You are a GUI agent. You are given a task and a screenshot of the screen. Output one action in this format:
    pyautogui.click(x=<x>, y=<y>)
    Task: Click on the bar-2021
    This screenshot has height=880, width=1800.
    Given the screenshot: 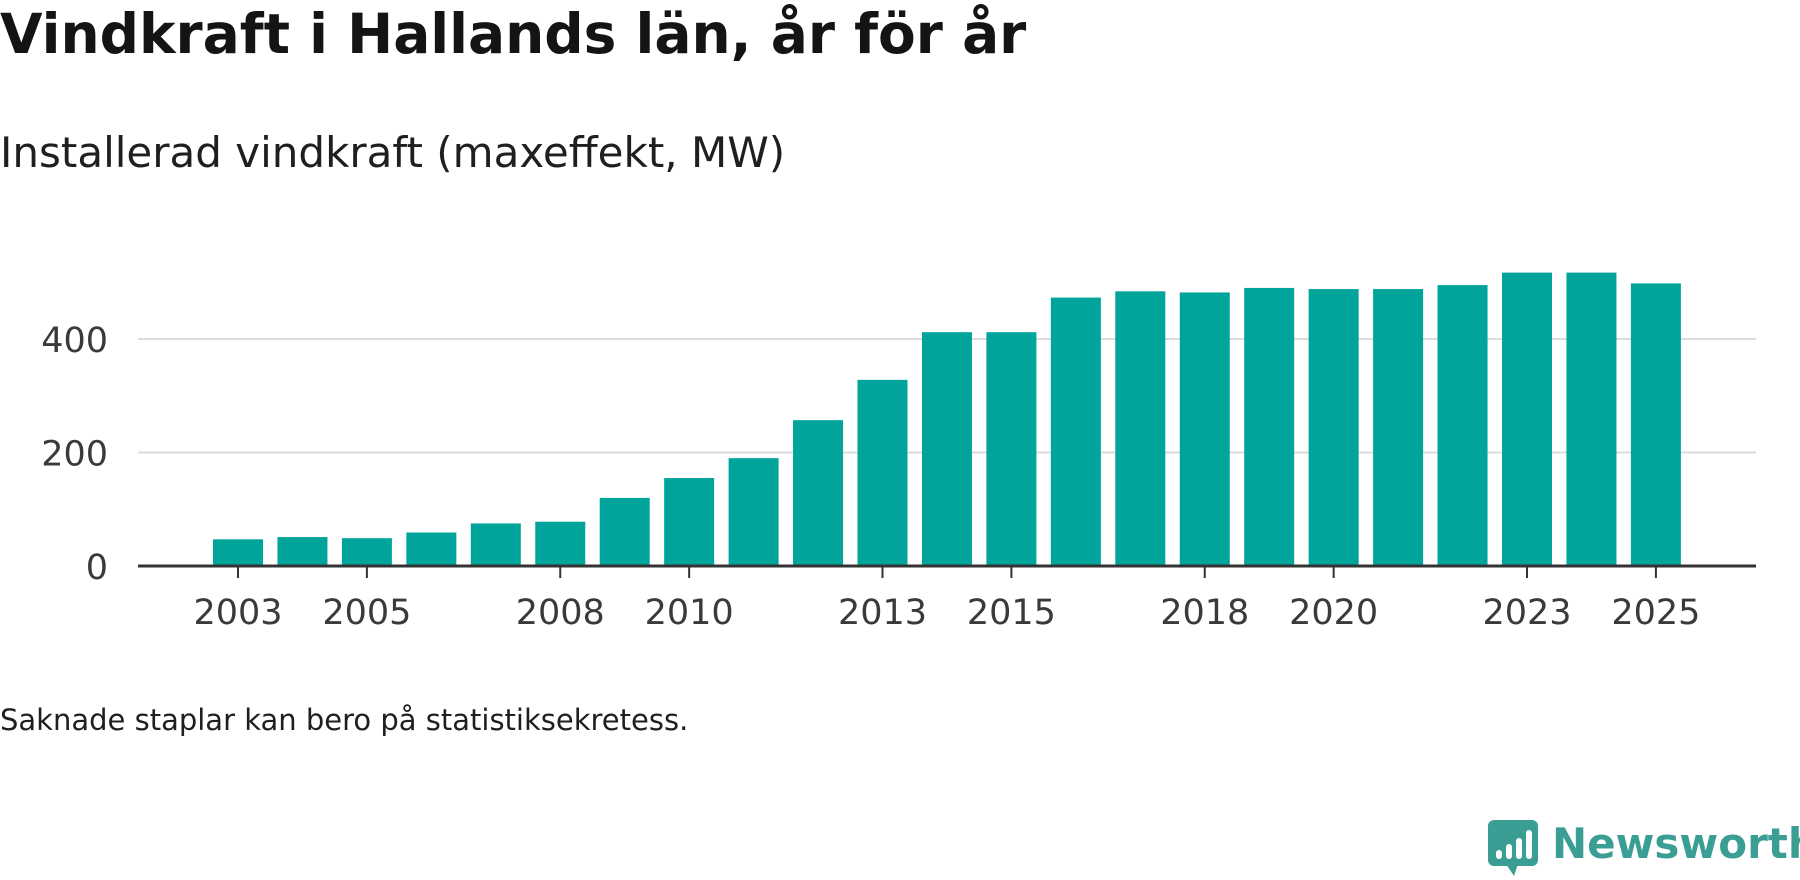 What is the action you would take?
    pyautogui.click(x=1398, y=427)
    